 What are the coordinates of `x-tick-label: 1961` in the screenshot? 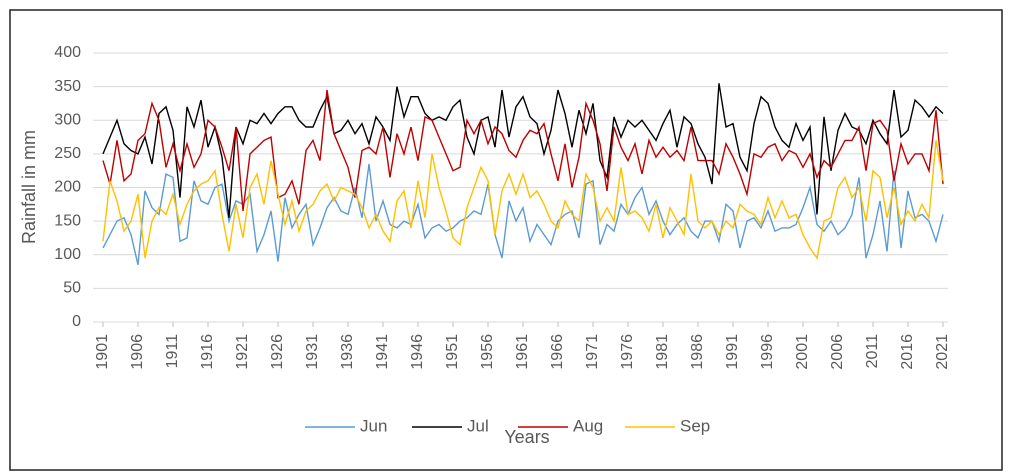 It's located at (522, 352).